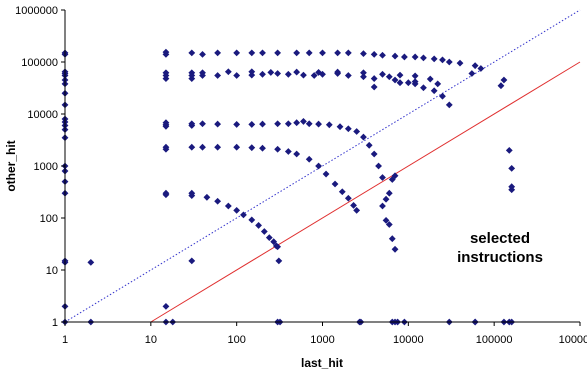  I want to click on y-tick-label: 10, so click(52, 271).